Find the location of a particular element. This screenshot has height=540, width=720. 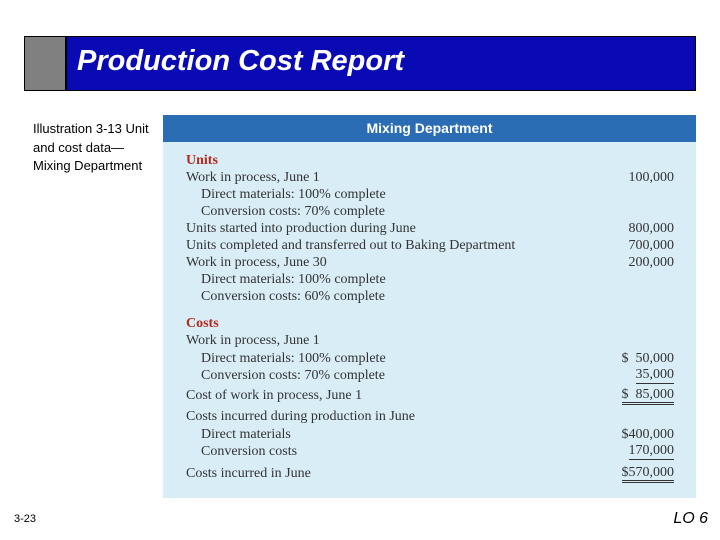

panel-header: Mixing Department is located at coordinates (429, 128).